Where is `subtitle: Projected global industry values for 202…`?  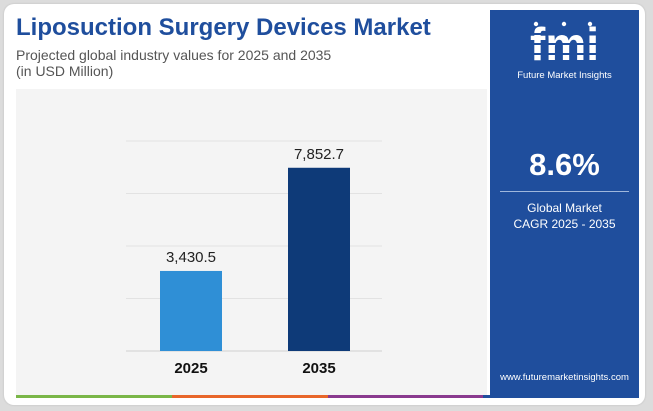 subtitle: Projected global industry values for 202… is located at coordinates (216, 63).